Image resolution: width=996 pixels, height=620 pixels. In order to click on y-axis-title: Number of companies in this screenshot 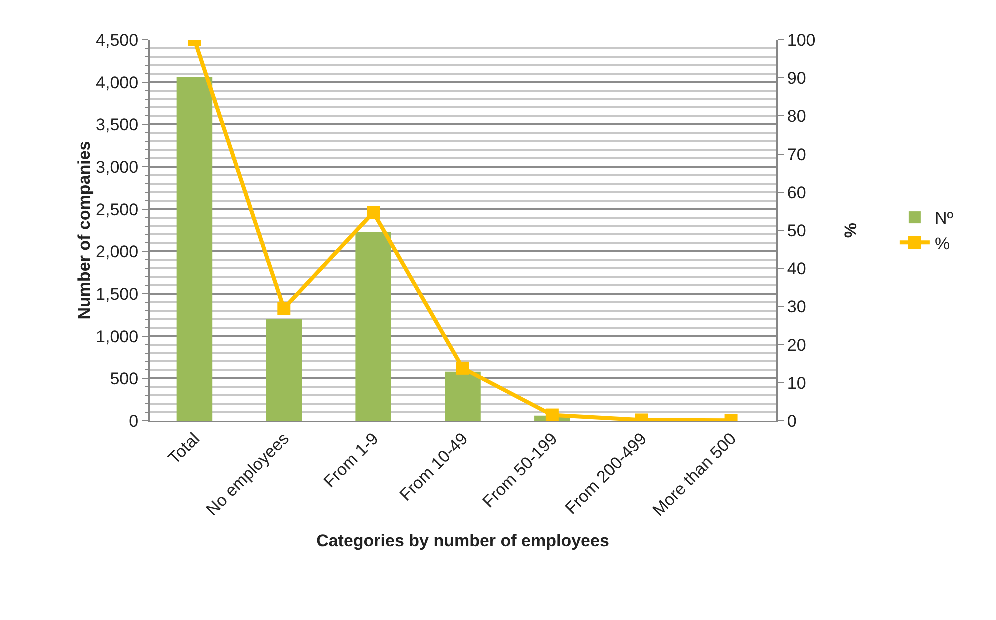, I will do `click(84, 230)`.